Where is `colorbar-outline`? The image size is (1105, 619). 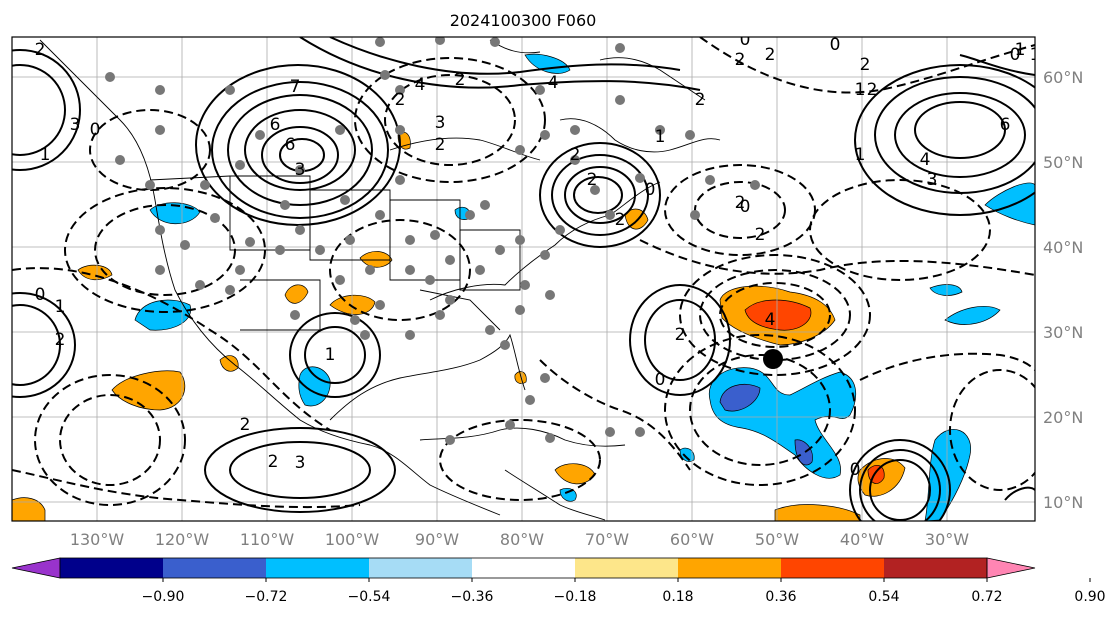
colorbar-outline is located at coordinates (523, 568).